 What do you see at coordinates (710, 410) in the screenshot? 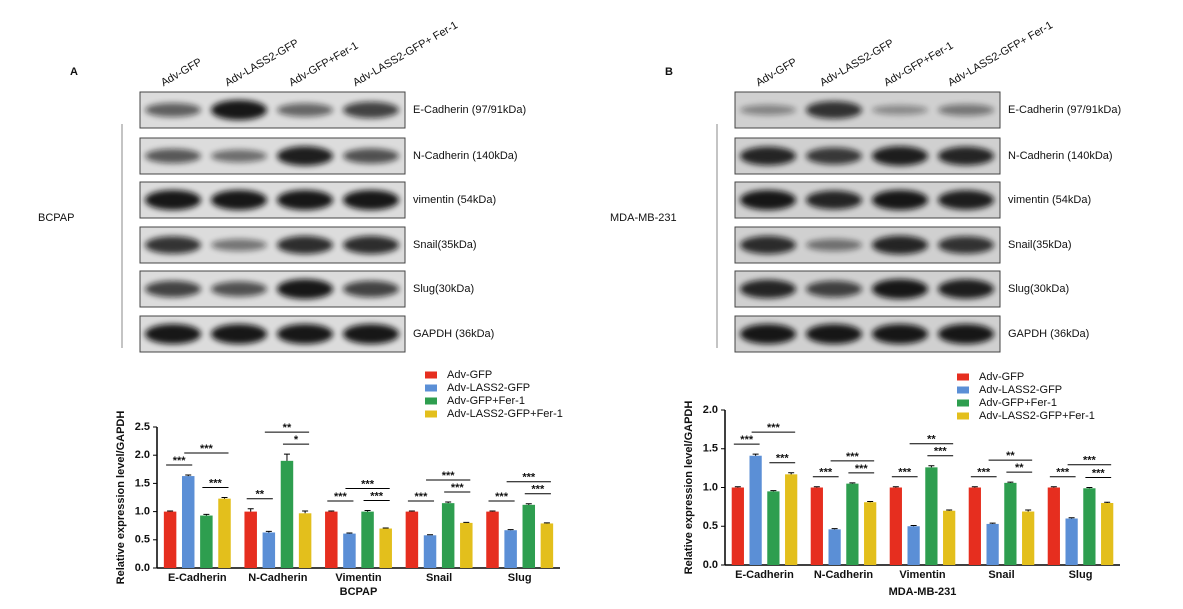
I see `y-tick-label: 2.0` at bounding box center [710, 410].